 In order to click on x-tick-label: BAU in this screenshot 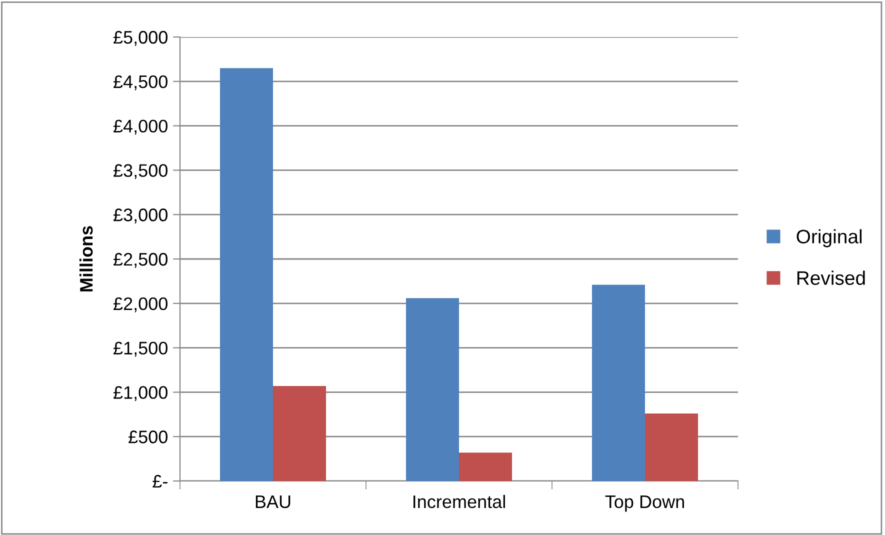, I will do `click(273, 502)`.